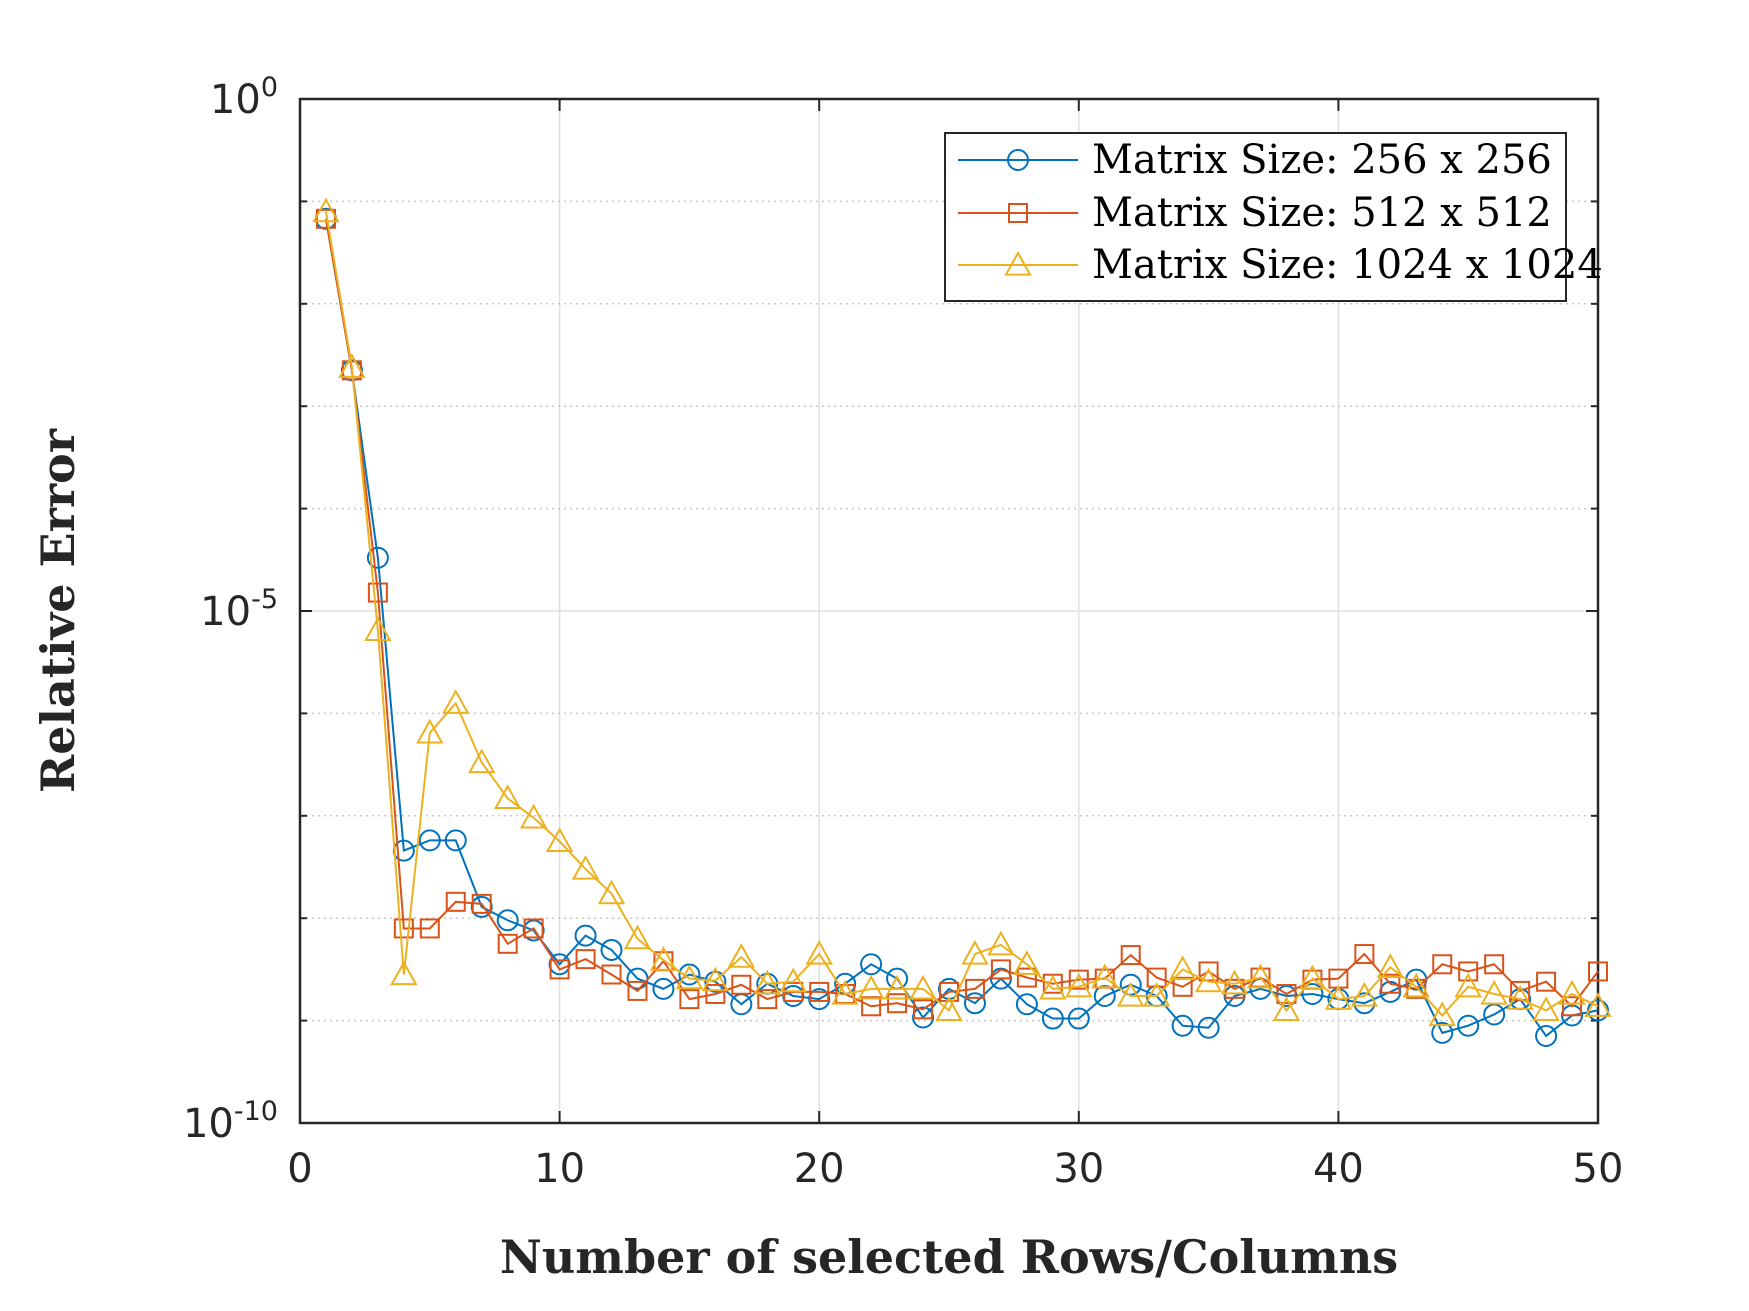 This screenshot has height=1311, width=1749. What do you see at coordinates (1598, 1169) in the screenshot?
I see `x-tick-label: 50` at bounding box center [1598, 1169].